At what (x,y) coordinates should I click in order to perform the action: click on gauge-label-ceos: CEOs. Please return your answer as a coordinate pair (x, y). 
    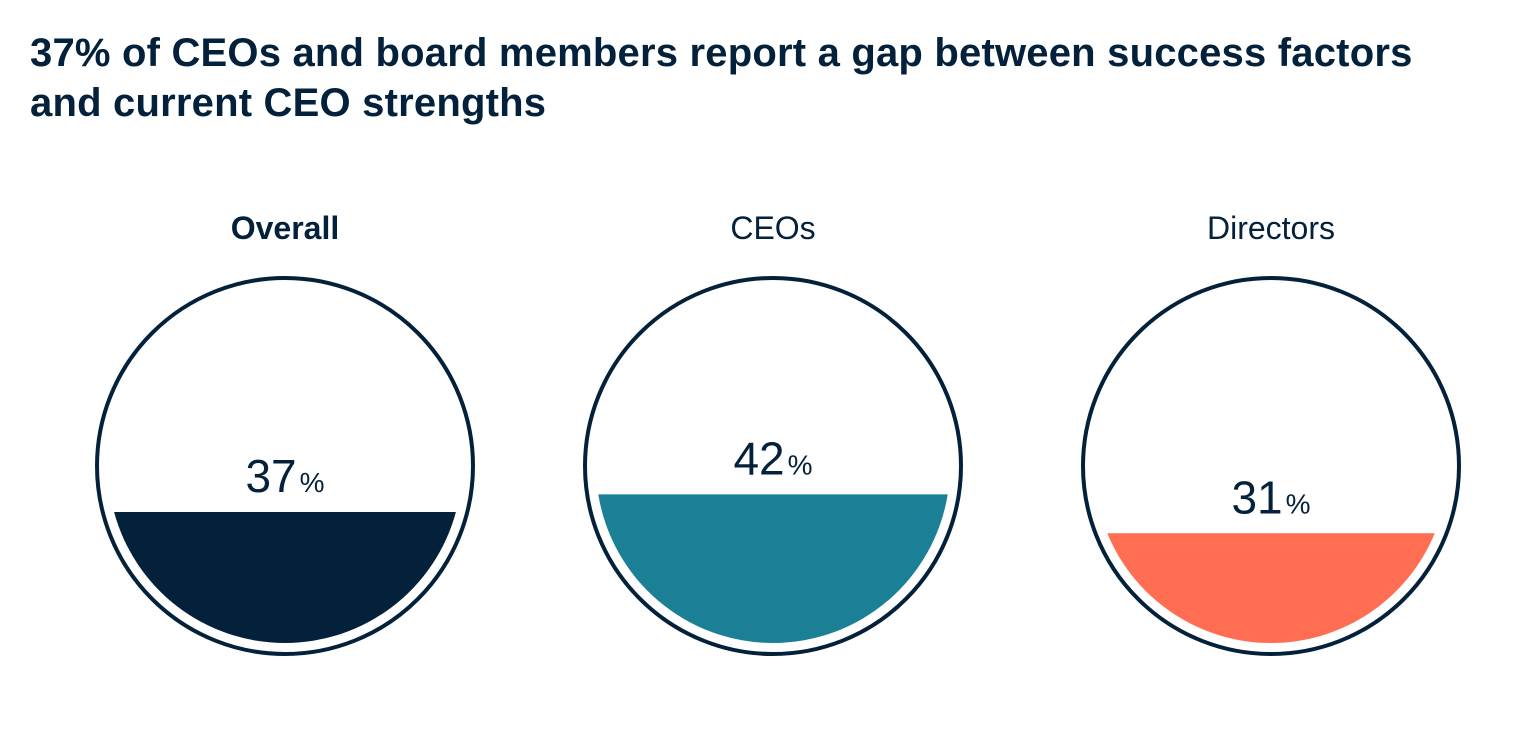
    Looking at the image, I should click on (772, 228).